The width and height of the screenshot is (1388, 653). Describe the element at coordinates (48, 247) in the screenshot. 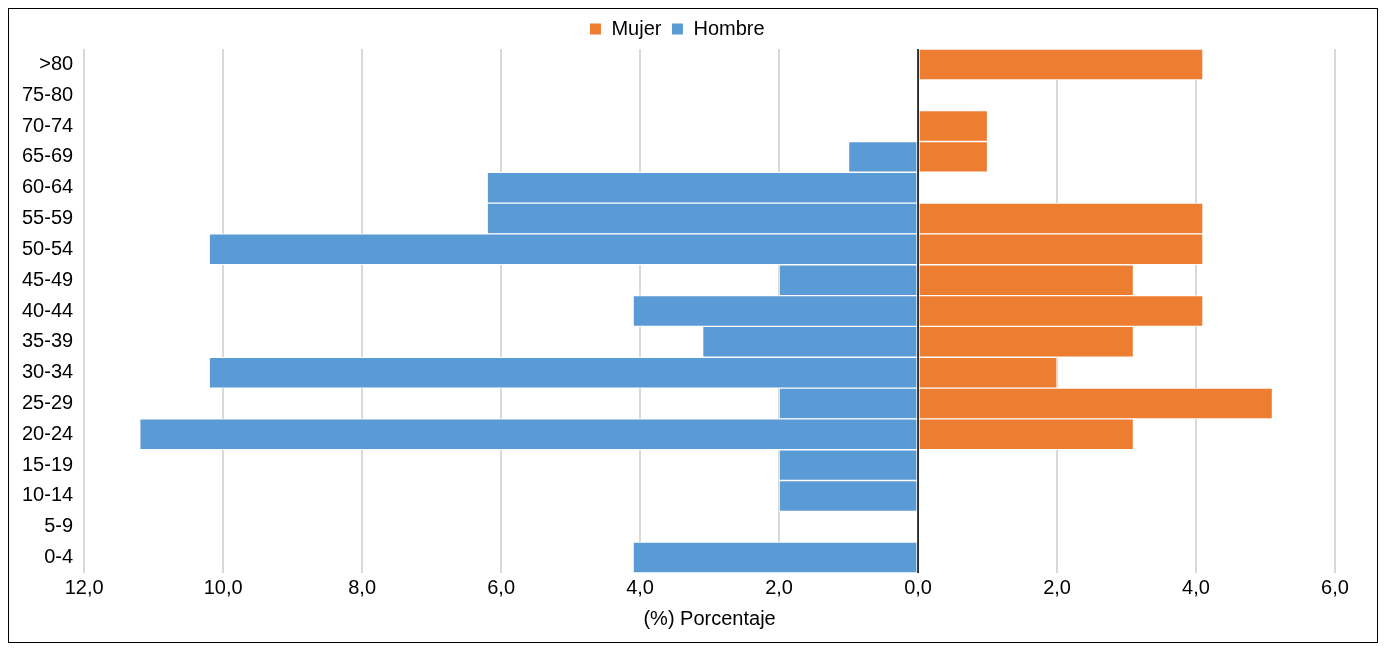

I see `y-tick-label: 50-54` at that location.